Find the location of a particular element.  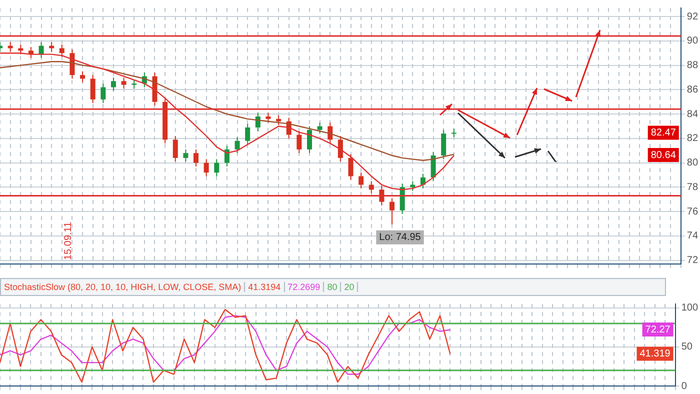

text: 80 is located at coordinates (333, 287).